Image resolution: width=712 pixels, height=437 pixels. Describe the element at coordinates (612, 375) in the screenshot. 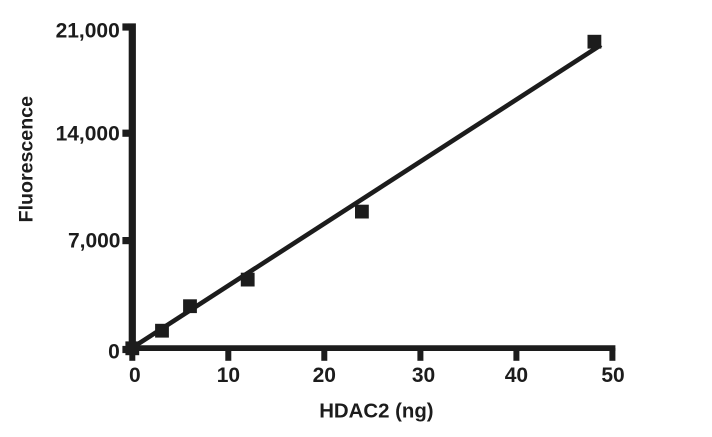

I see `svg-text: 50` at that location.